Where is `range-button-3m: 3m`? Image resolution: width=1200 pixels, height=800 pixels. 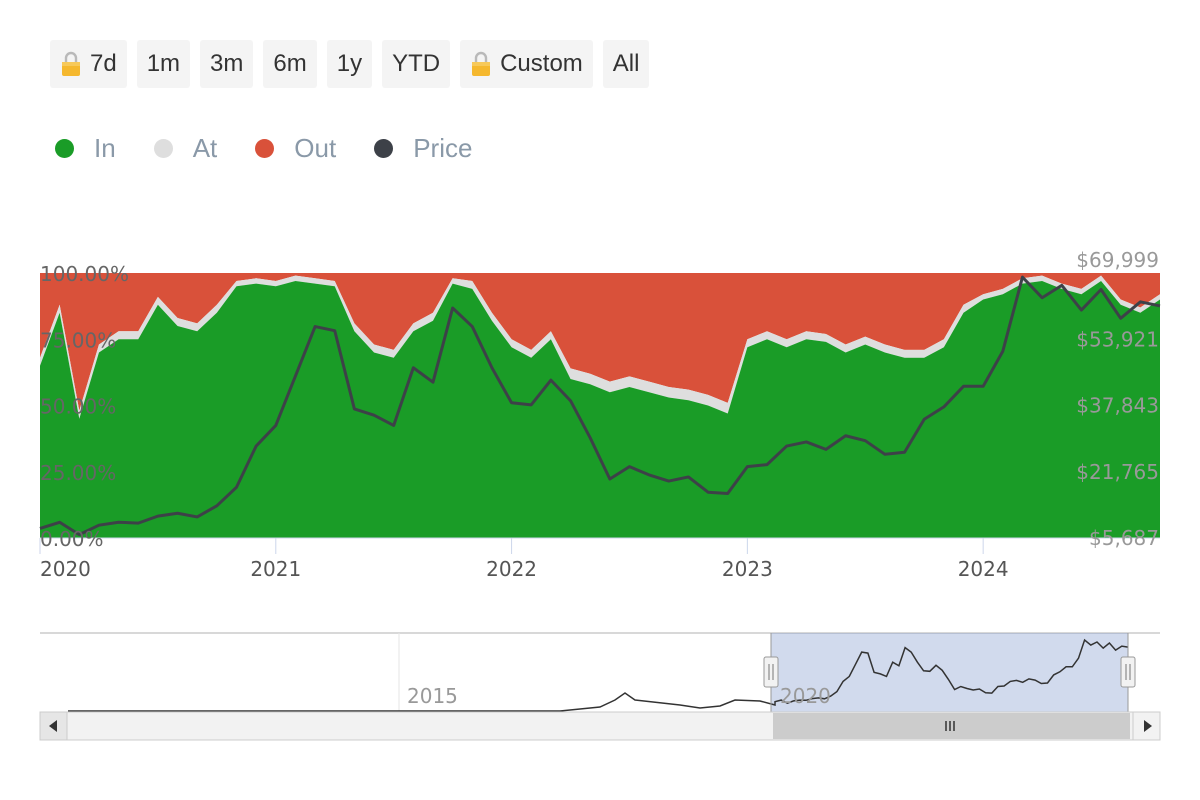
range-button-3m: 3m is located at coordinates (227, 64).